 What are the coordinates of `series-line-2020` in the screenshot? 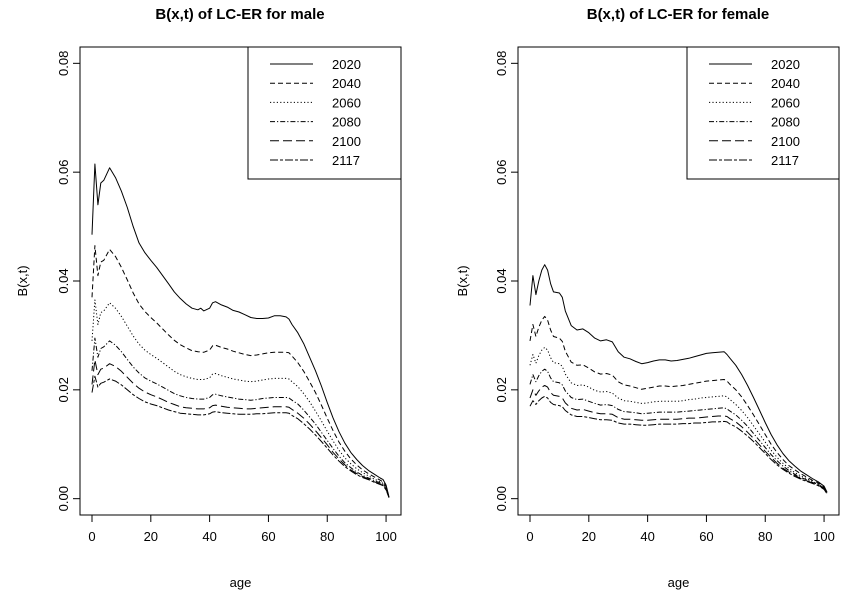 It's located at (678, 378).